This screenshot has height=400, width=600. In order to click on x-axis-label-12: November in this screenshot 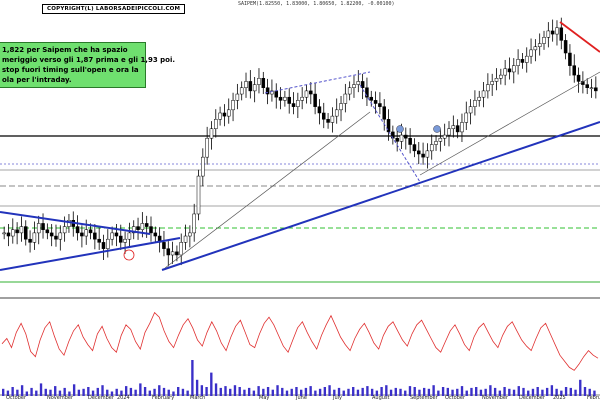, I will do `click(495, 397)`.